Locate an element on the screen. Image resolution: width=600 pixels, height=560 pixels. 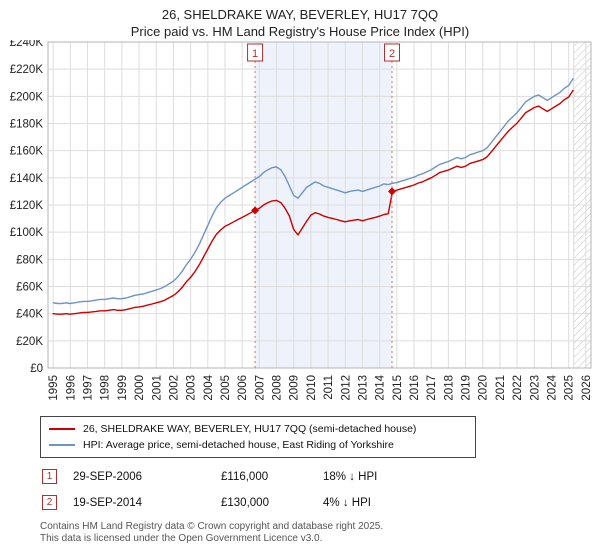
svg-text: 1995 is located at coordinates (54, 388).